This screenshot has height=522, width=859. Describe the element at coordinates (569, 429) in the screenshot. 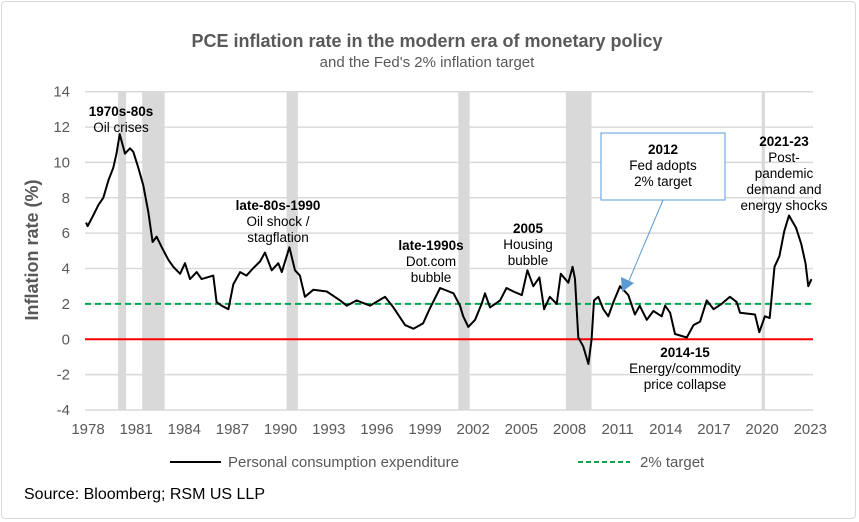

I see `x-tick-label: 2008` at that location.